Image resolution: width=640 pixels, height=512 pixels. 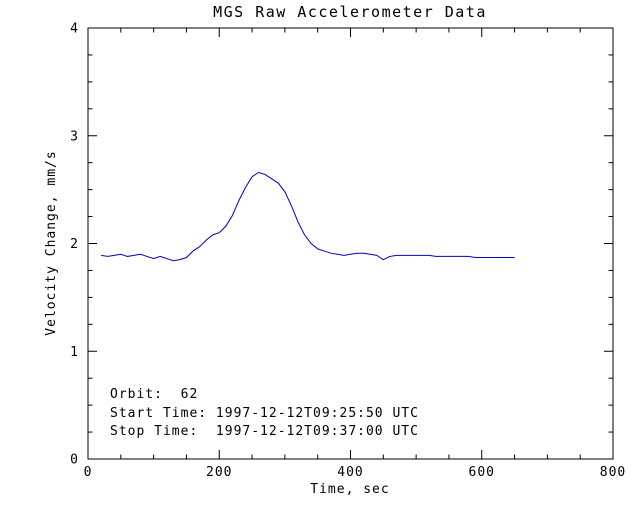 What do you see at coordinates (482, 472) in the screenshot?
I see `x-tick-label: 600` at bounding box center [482, 472].